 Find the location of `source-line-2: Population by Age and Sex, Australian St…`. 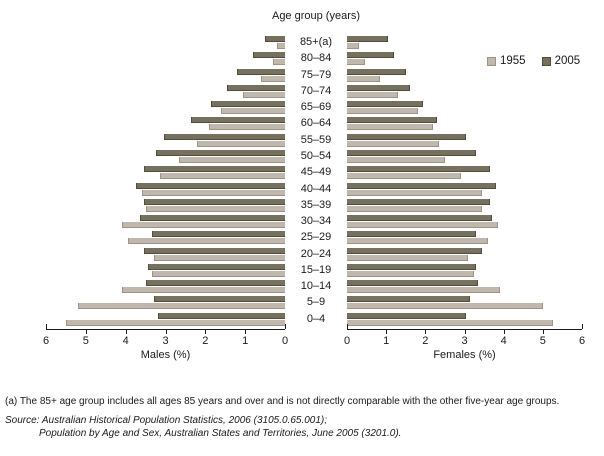

source-line-2: Population by Age and Sex, Australian St… is located at coordinates (220, 433).